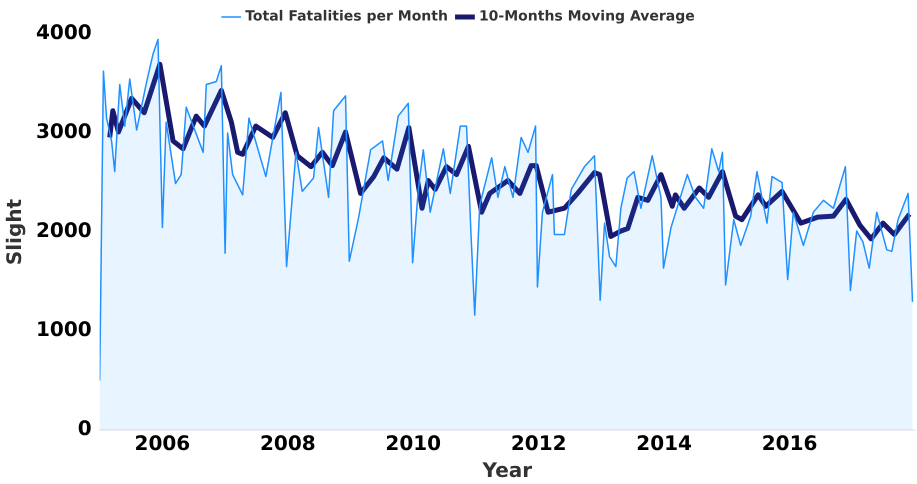 This screenshot has height=484, width=917. I want to click on x-tick-label: 2010, so click(413, 443).